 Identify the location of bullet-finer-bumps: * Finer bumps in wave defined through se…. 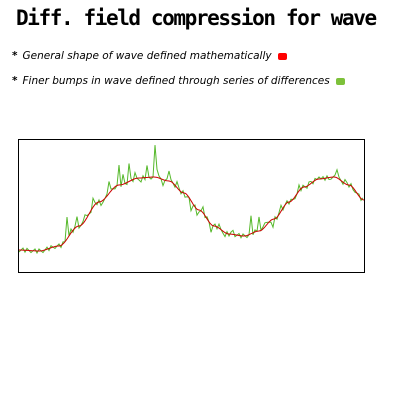
(178, 81).